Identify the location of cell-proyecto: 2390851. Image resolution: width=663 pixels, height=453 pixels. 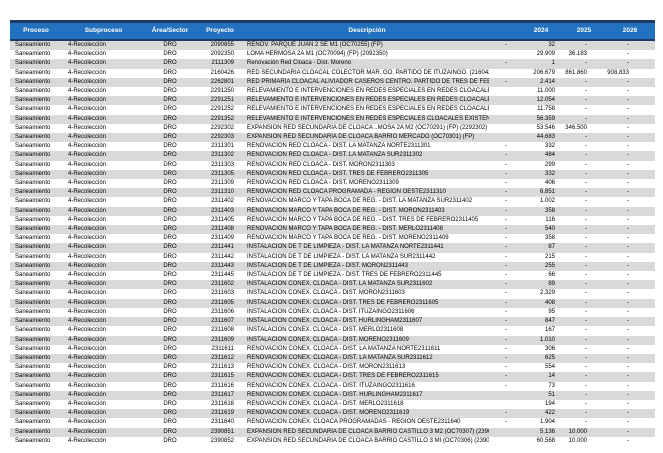
(220, 432).